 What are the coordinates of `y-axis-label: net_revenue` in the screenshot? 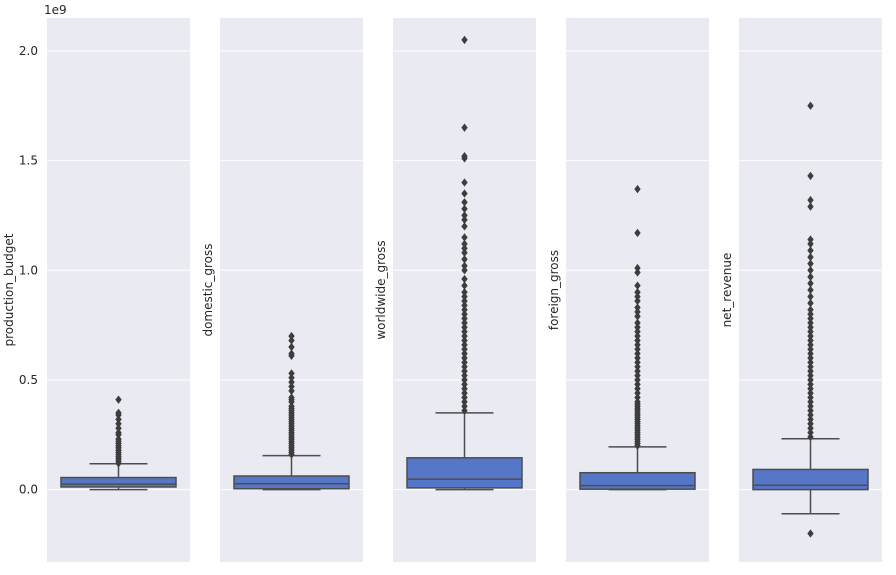 It's located at (727, 290).